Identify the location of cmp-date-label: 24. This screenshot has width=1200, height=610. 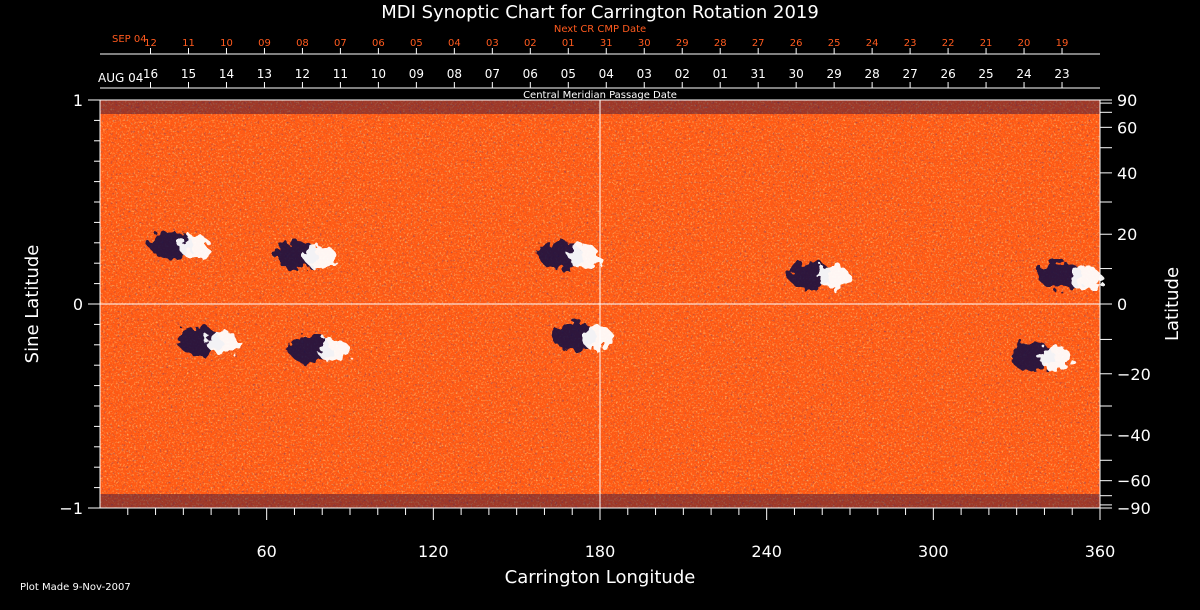
(1023, 74).